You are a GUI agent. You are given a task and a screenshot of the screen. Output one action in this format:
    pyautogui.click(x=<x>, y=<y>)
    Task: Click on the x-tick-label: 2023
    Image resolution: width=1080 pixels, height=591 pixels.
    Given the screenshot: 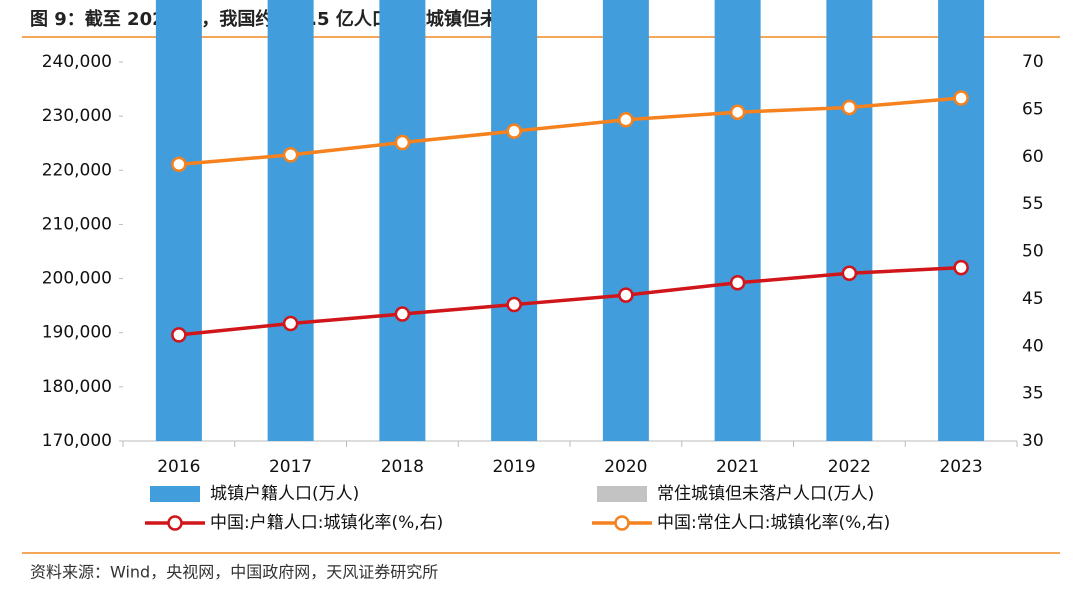 What is the action you would take?
    pyautogui.click(x=960, y=467)
    